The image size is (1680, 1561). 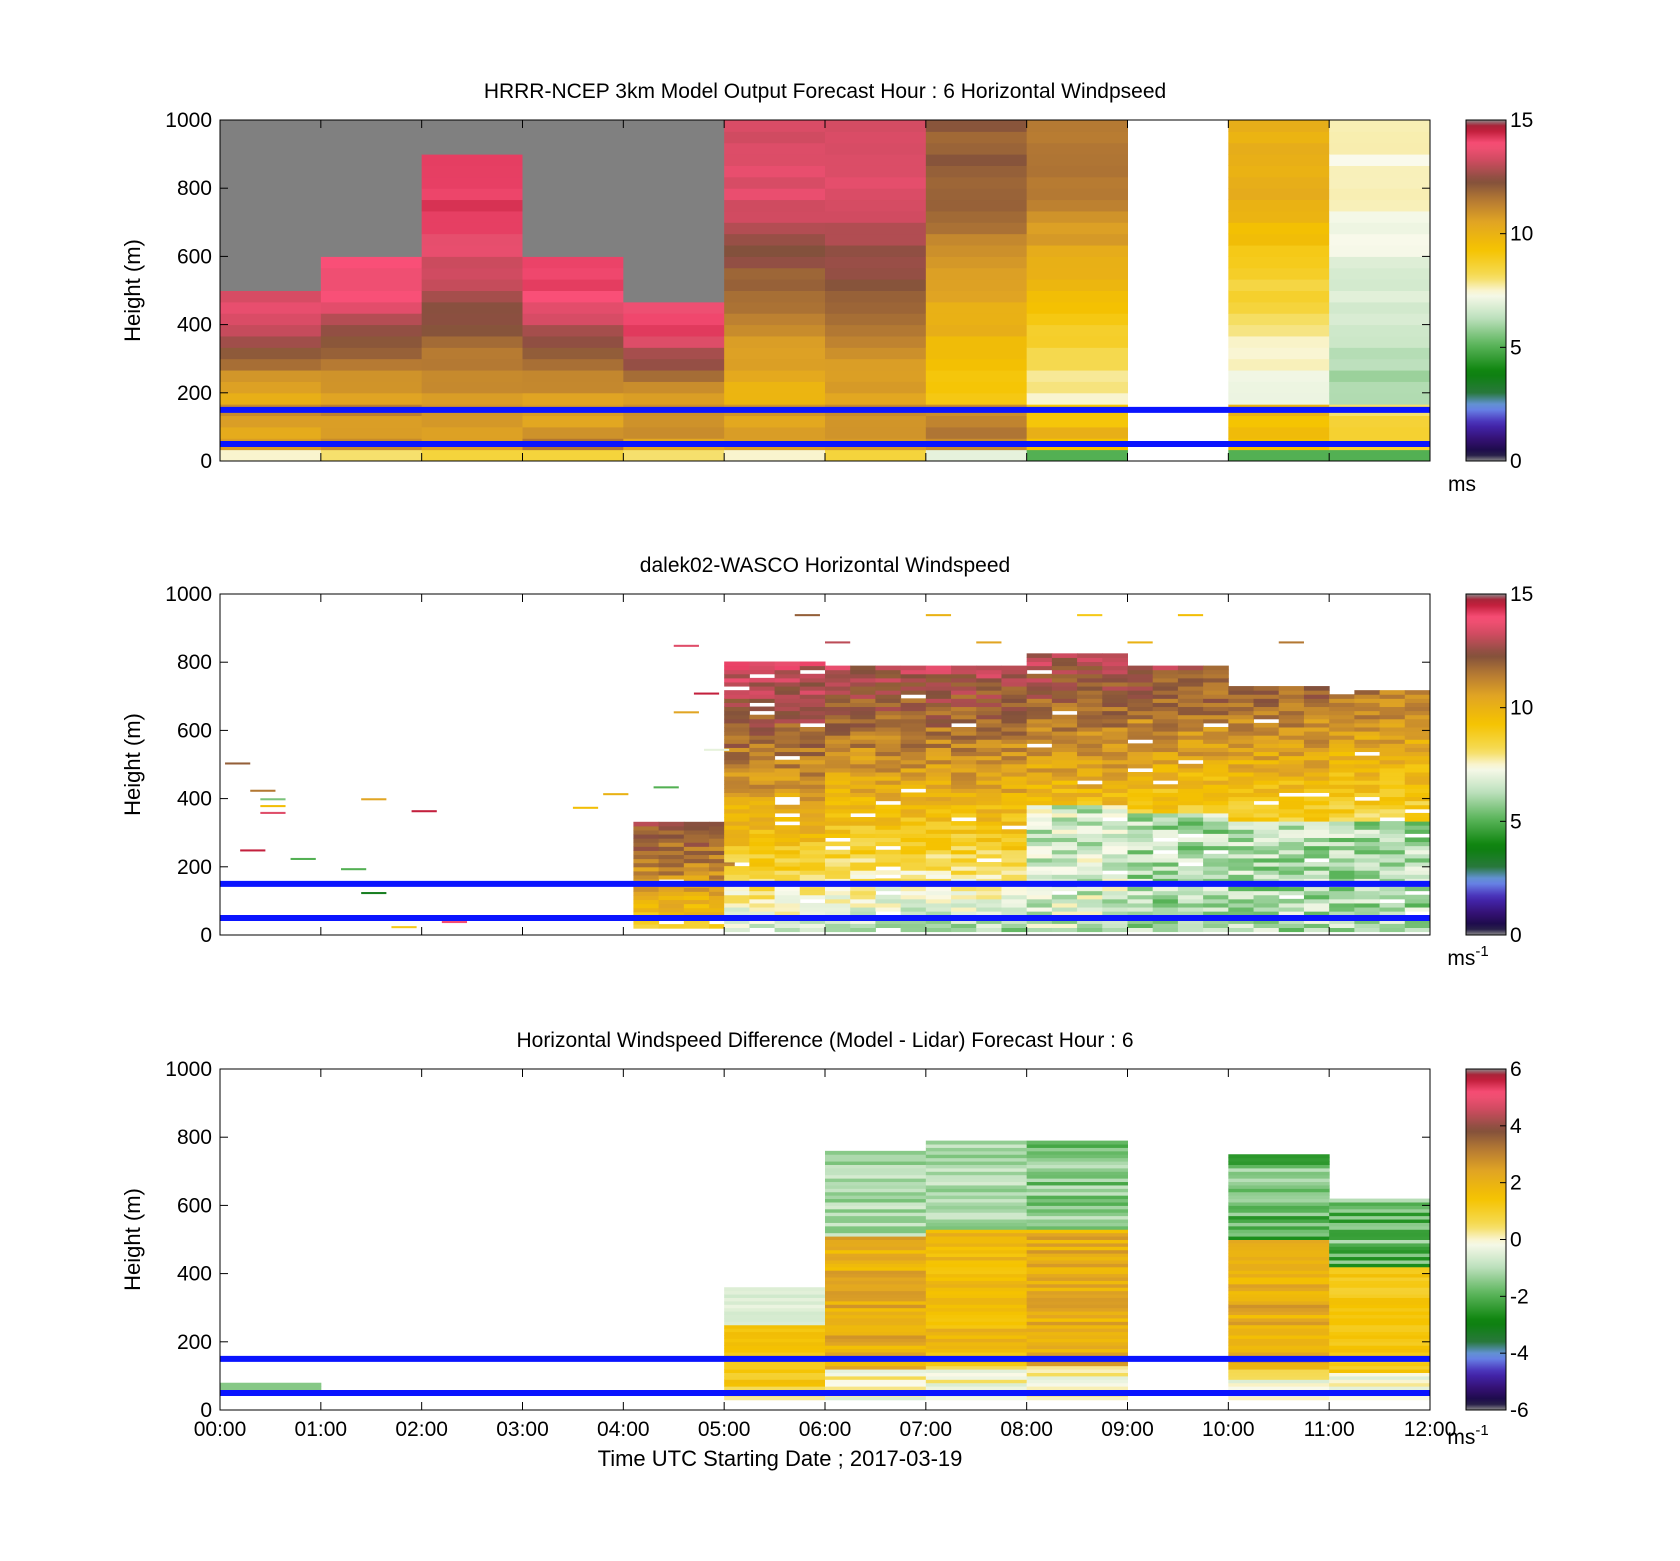 I want to click on y-tick-label: 400, so click(x=194, y=799).